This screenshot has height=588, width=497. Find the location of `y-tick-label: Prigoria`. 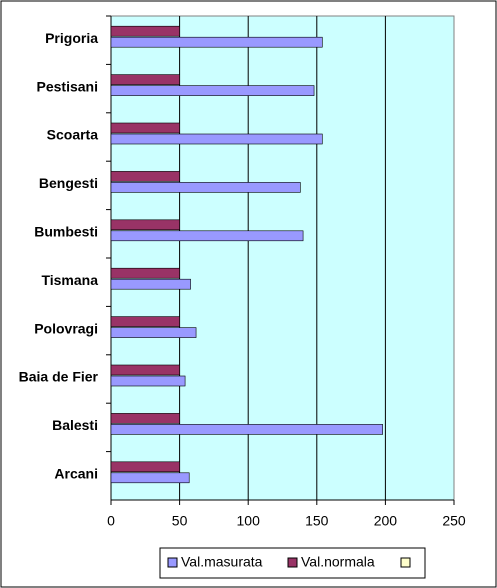

y-tick-label: Prigoria is located at coordinates (71, 38).